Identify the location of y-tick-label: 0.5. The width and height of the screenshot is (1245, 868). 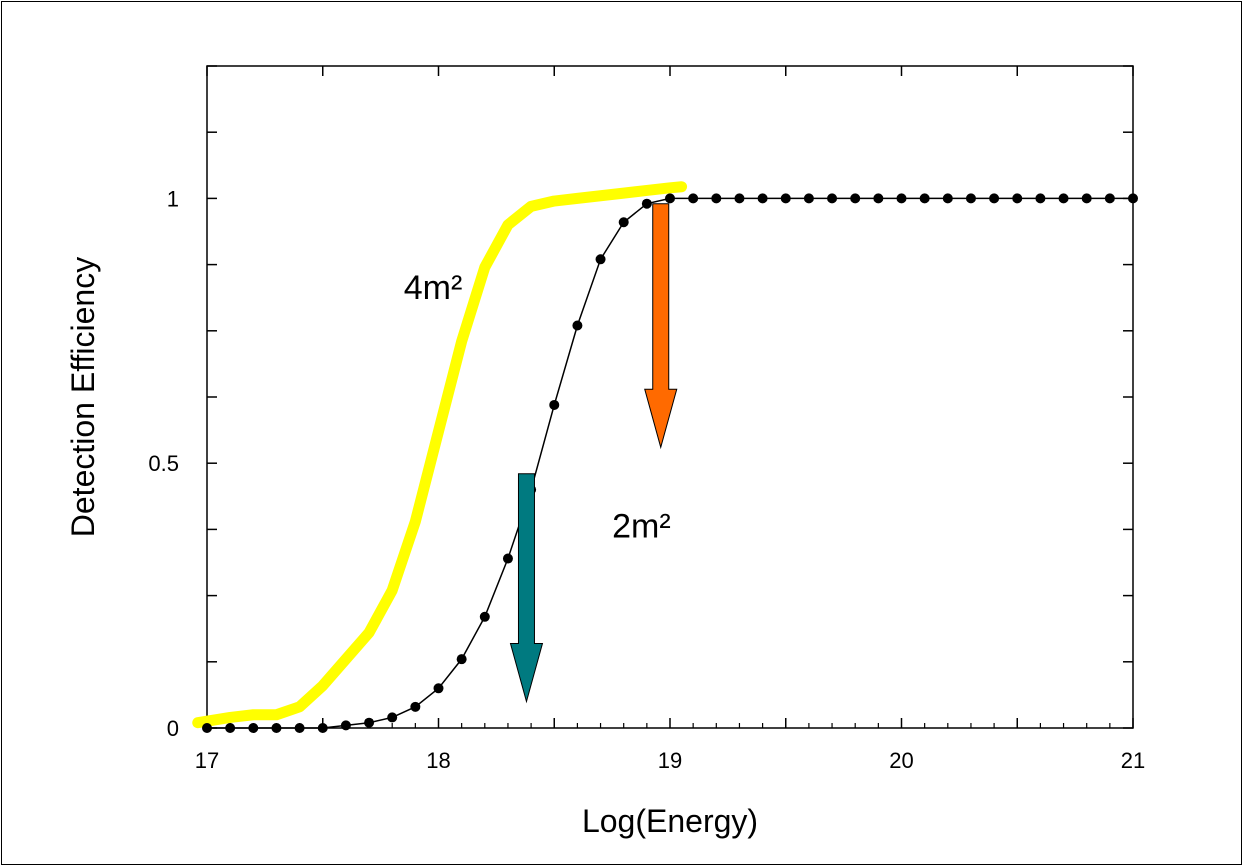
(163, 463).